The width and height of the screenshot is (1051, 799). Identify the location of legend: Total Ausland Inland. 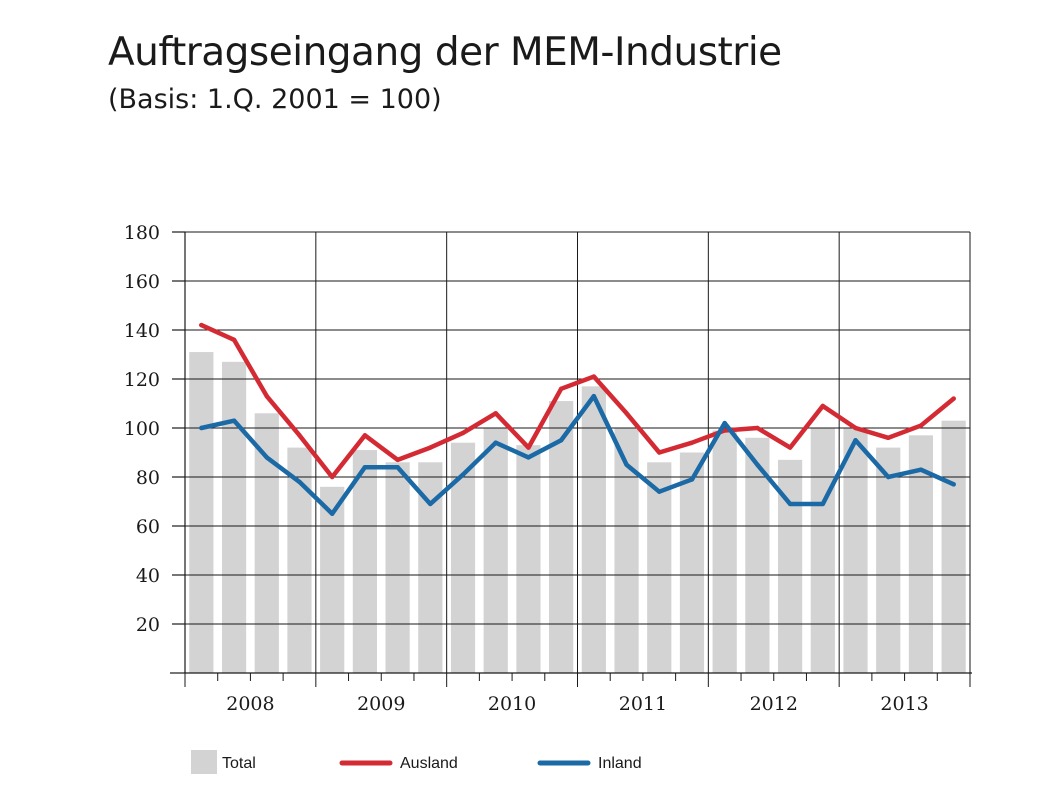
(416, 762).